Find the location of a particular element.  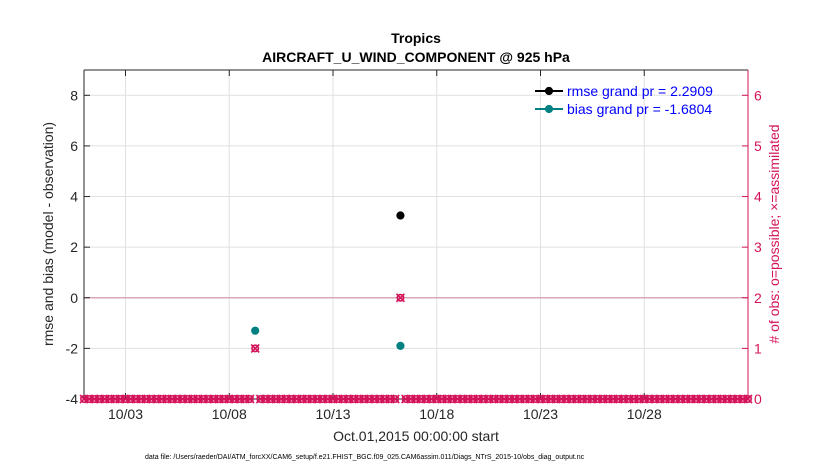

obs-count-marker-cross-b is located at coordinates (255, 348).